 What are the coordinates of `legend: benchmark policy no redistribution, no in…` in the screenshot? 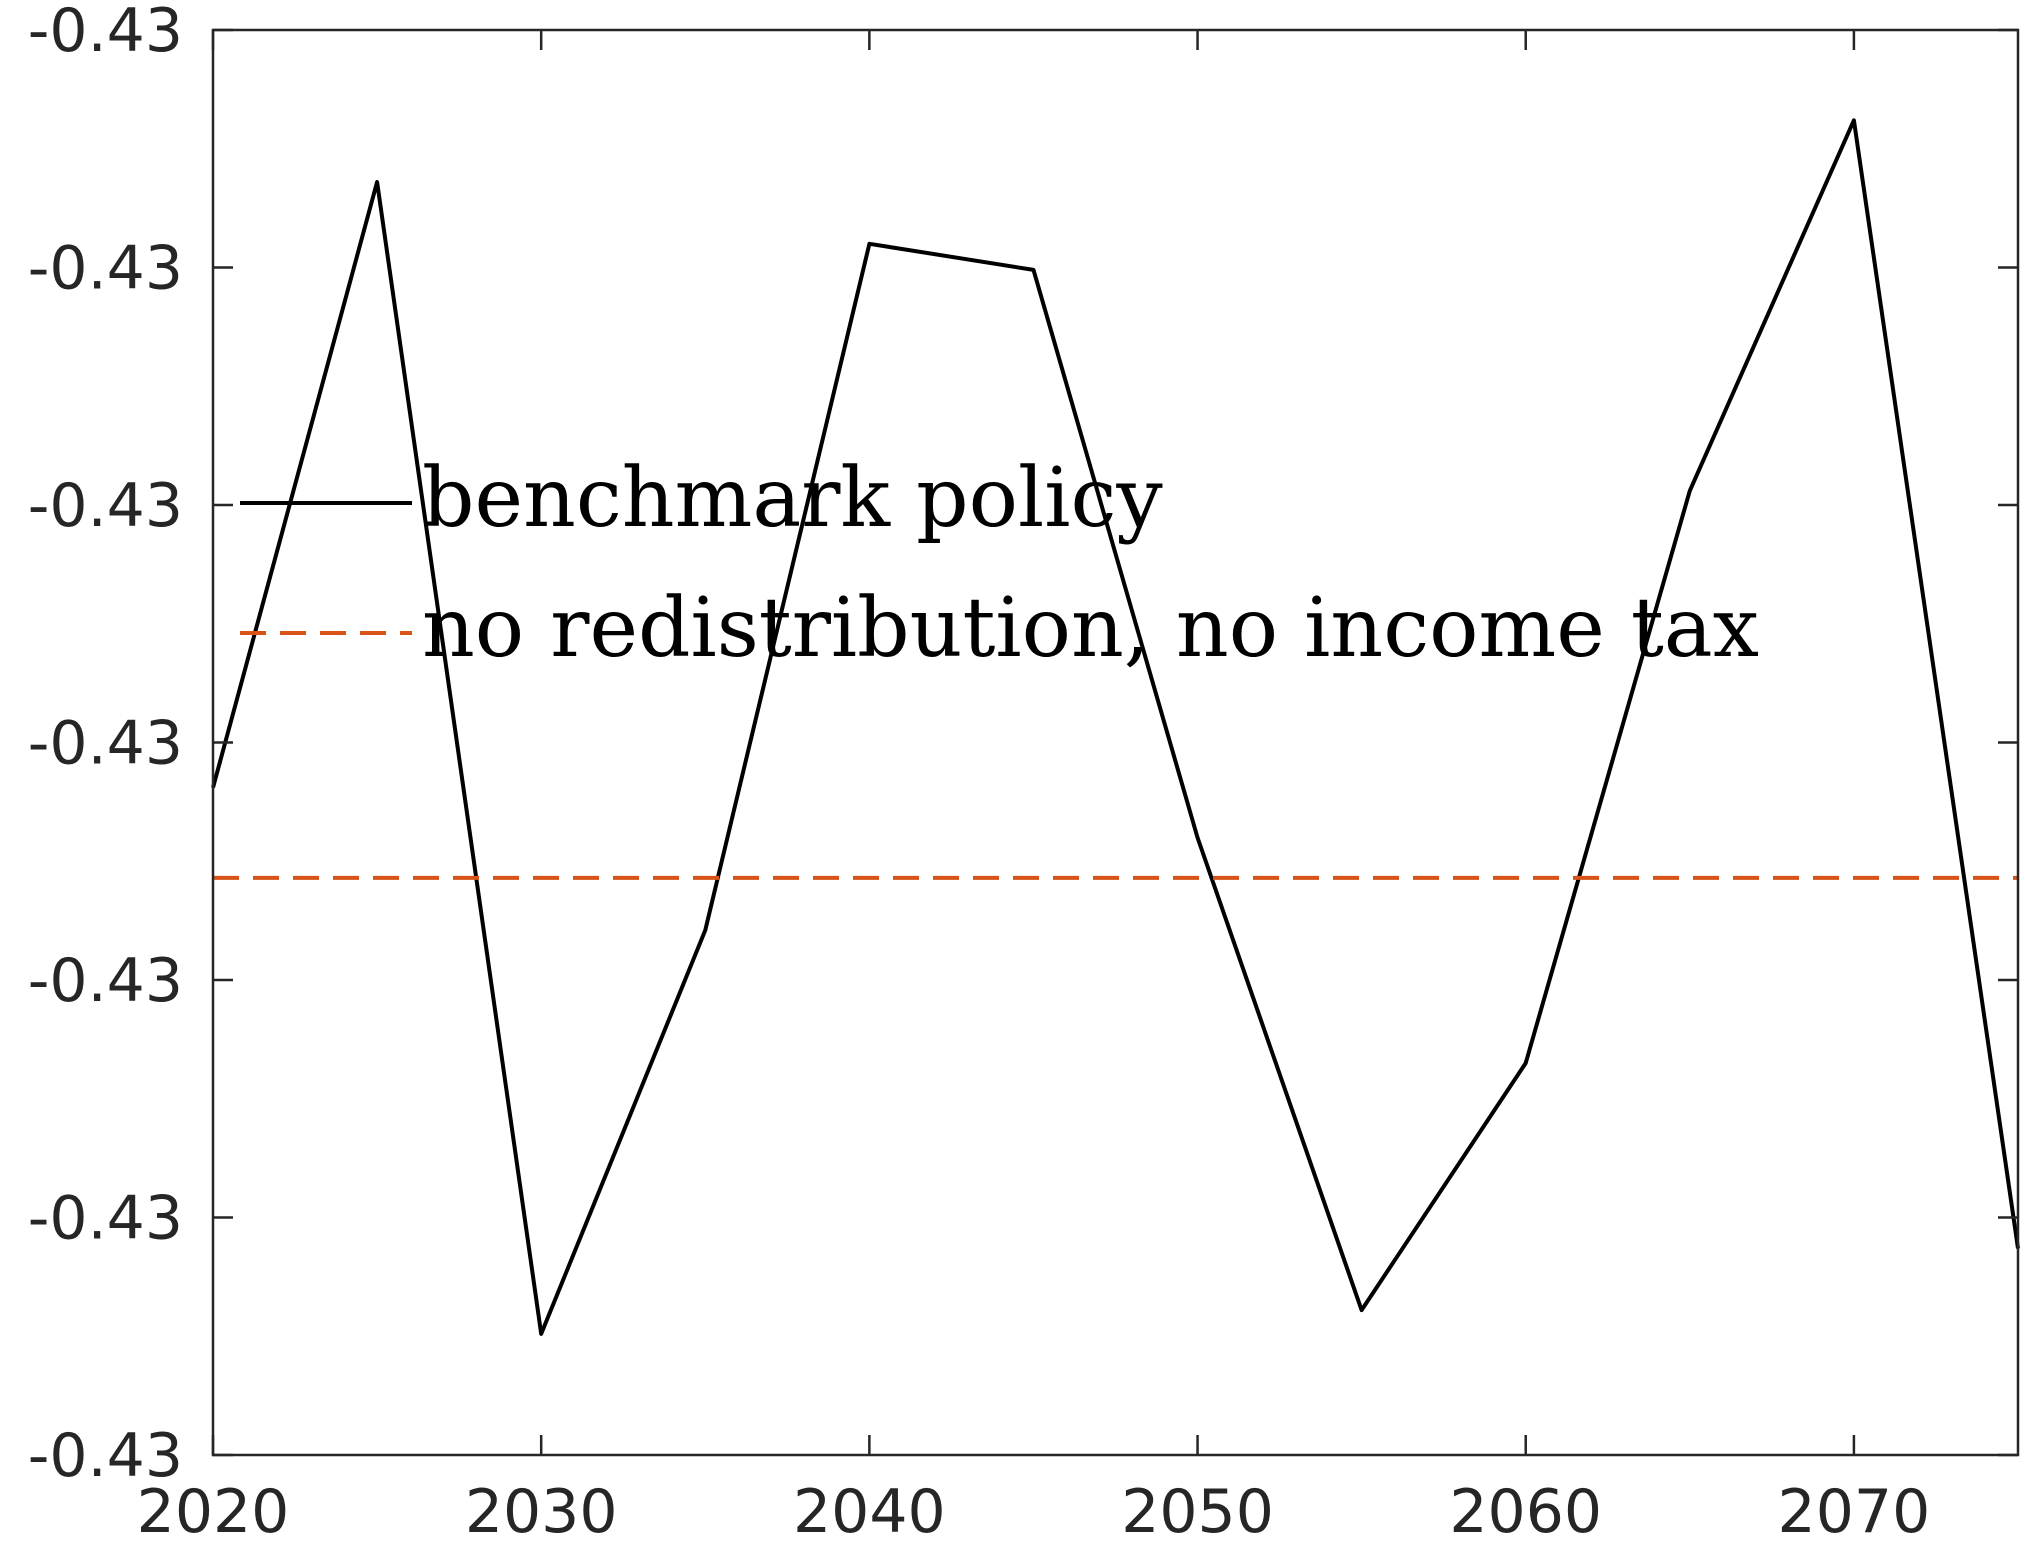 It's located at (999, 563).